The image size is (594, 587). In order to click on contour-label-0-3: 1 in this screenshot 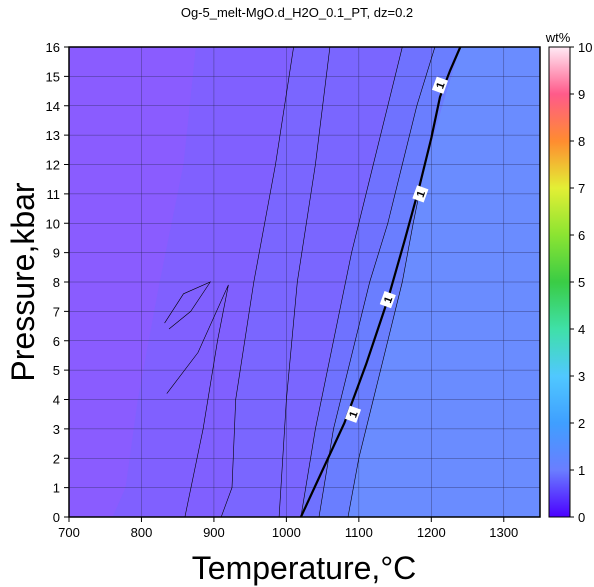, I will do `click(440, 85)`.